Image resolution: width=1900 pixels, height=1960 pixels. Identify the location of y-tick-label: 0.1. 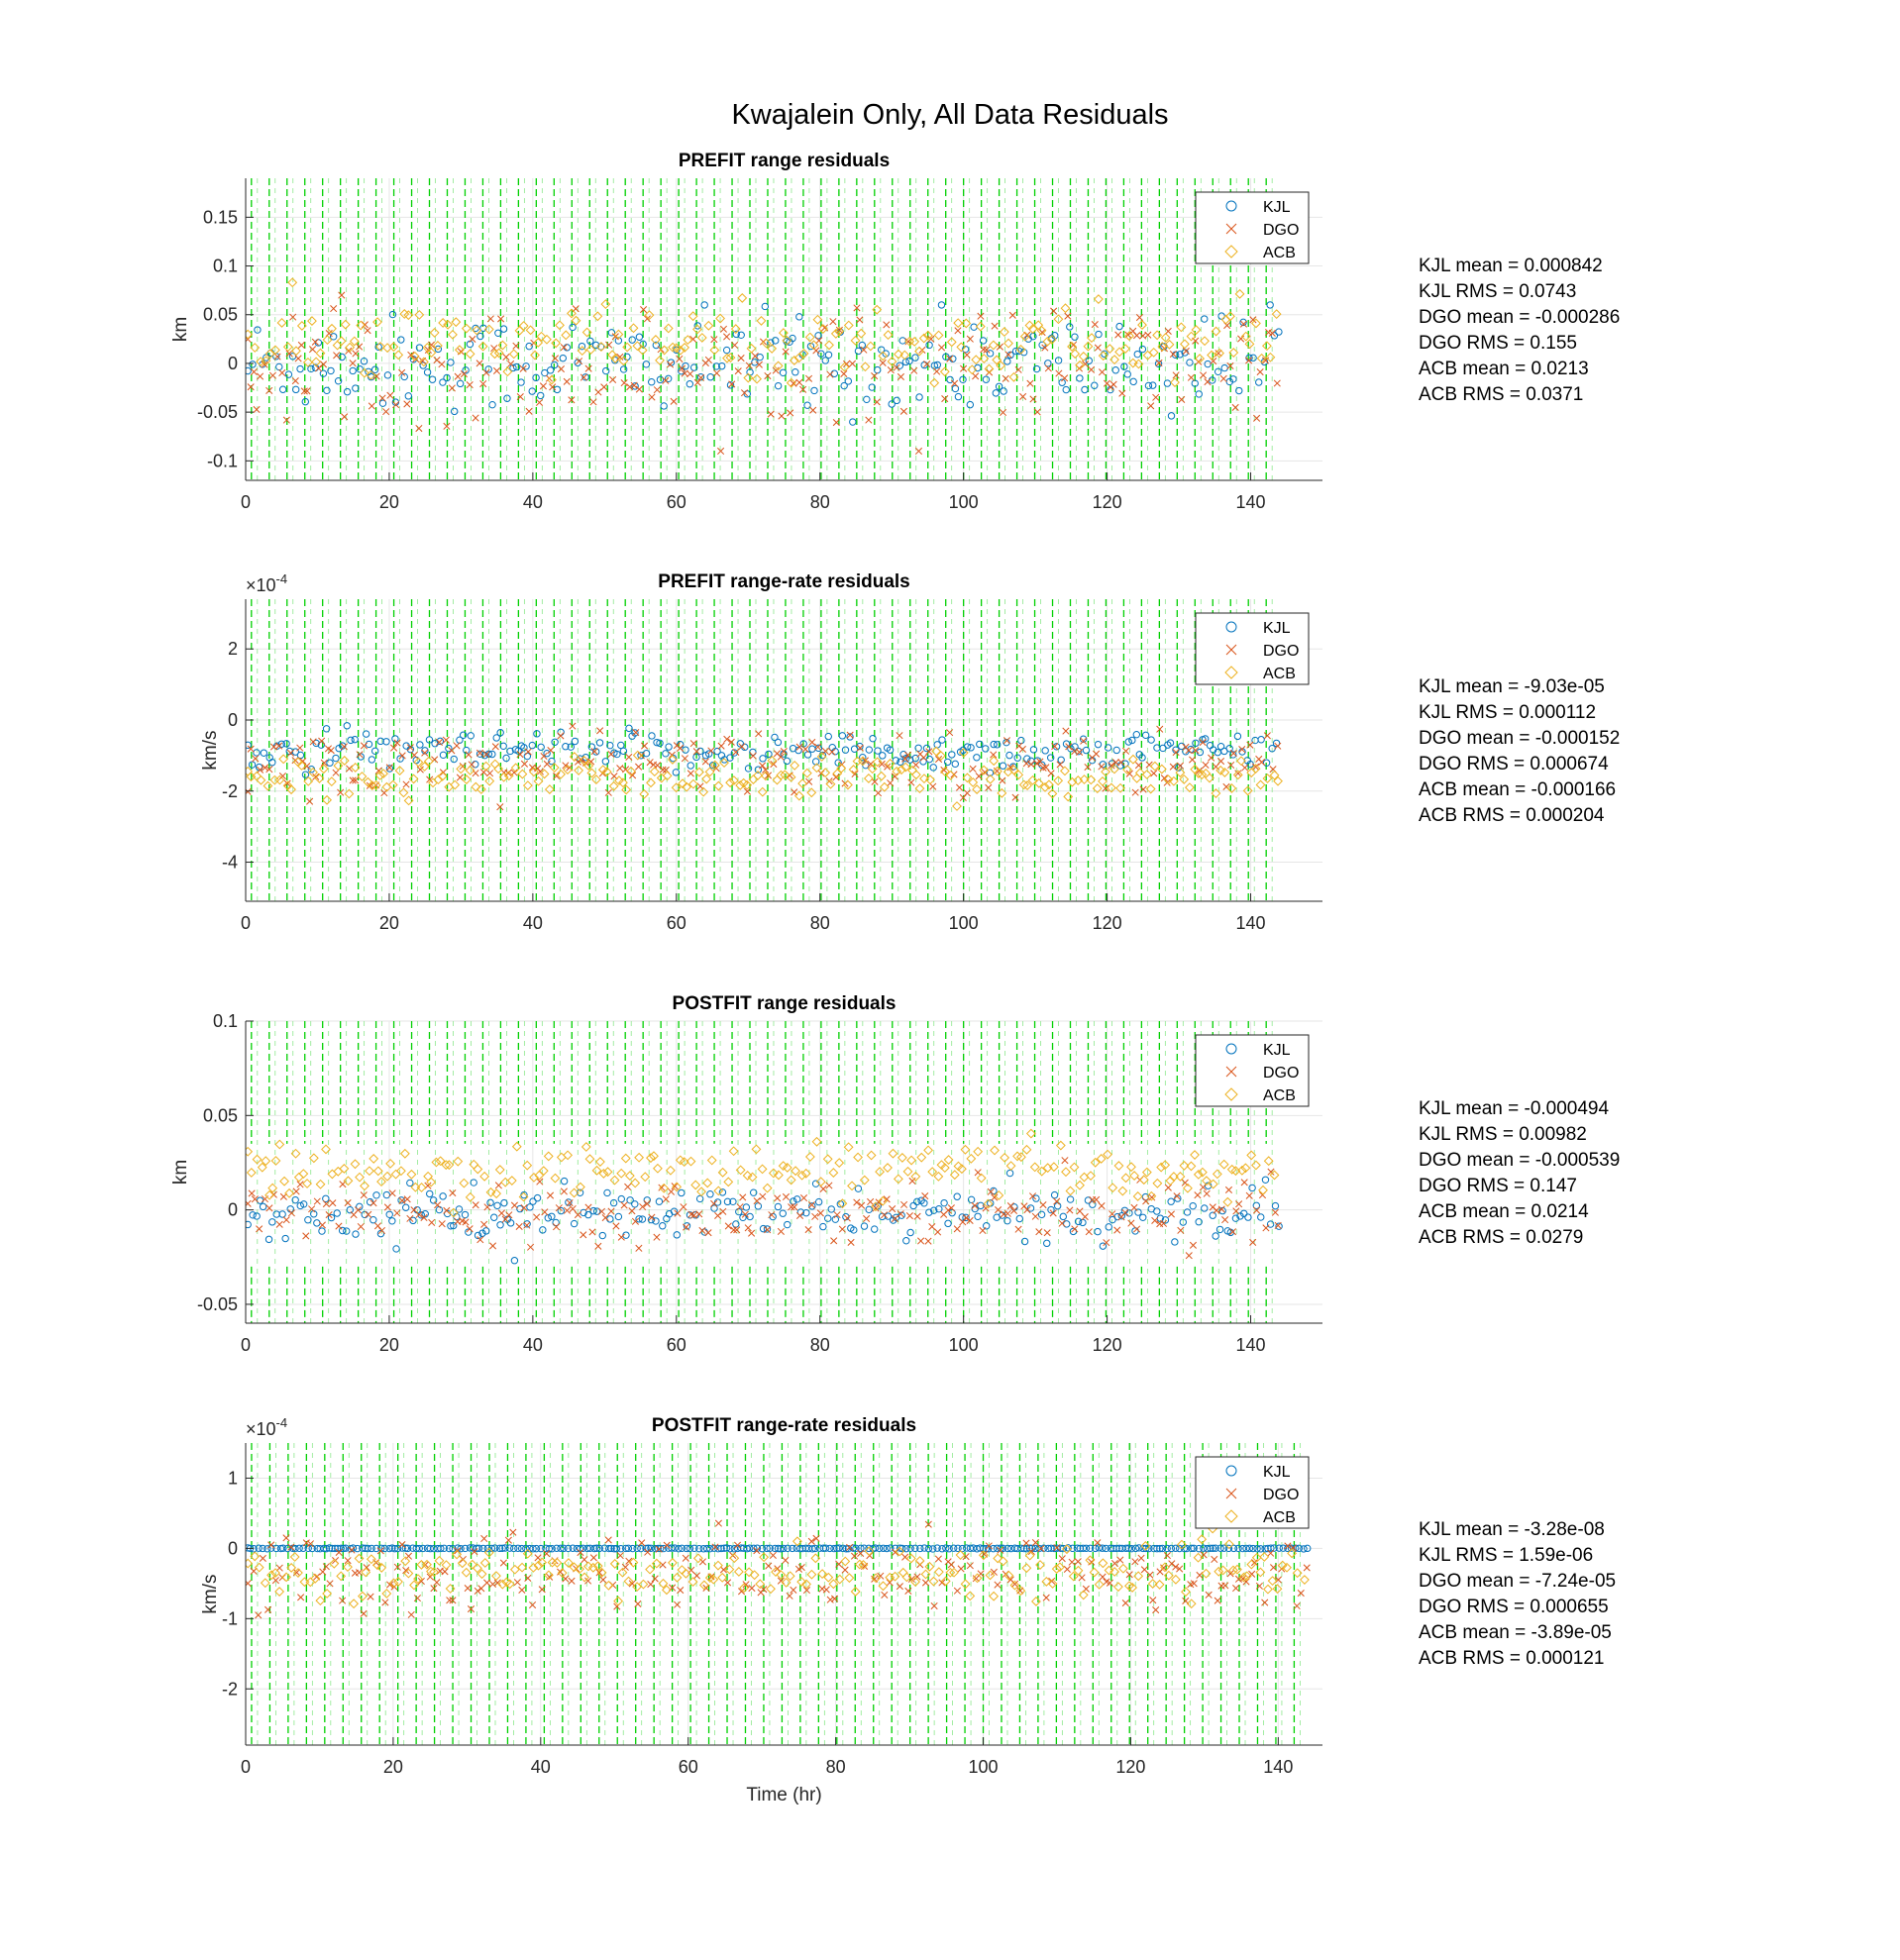
(225, 266).